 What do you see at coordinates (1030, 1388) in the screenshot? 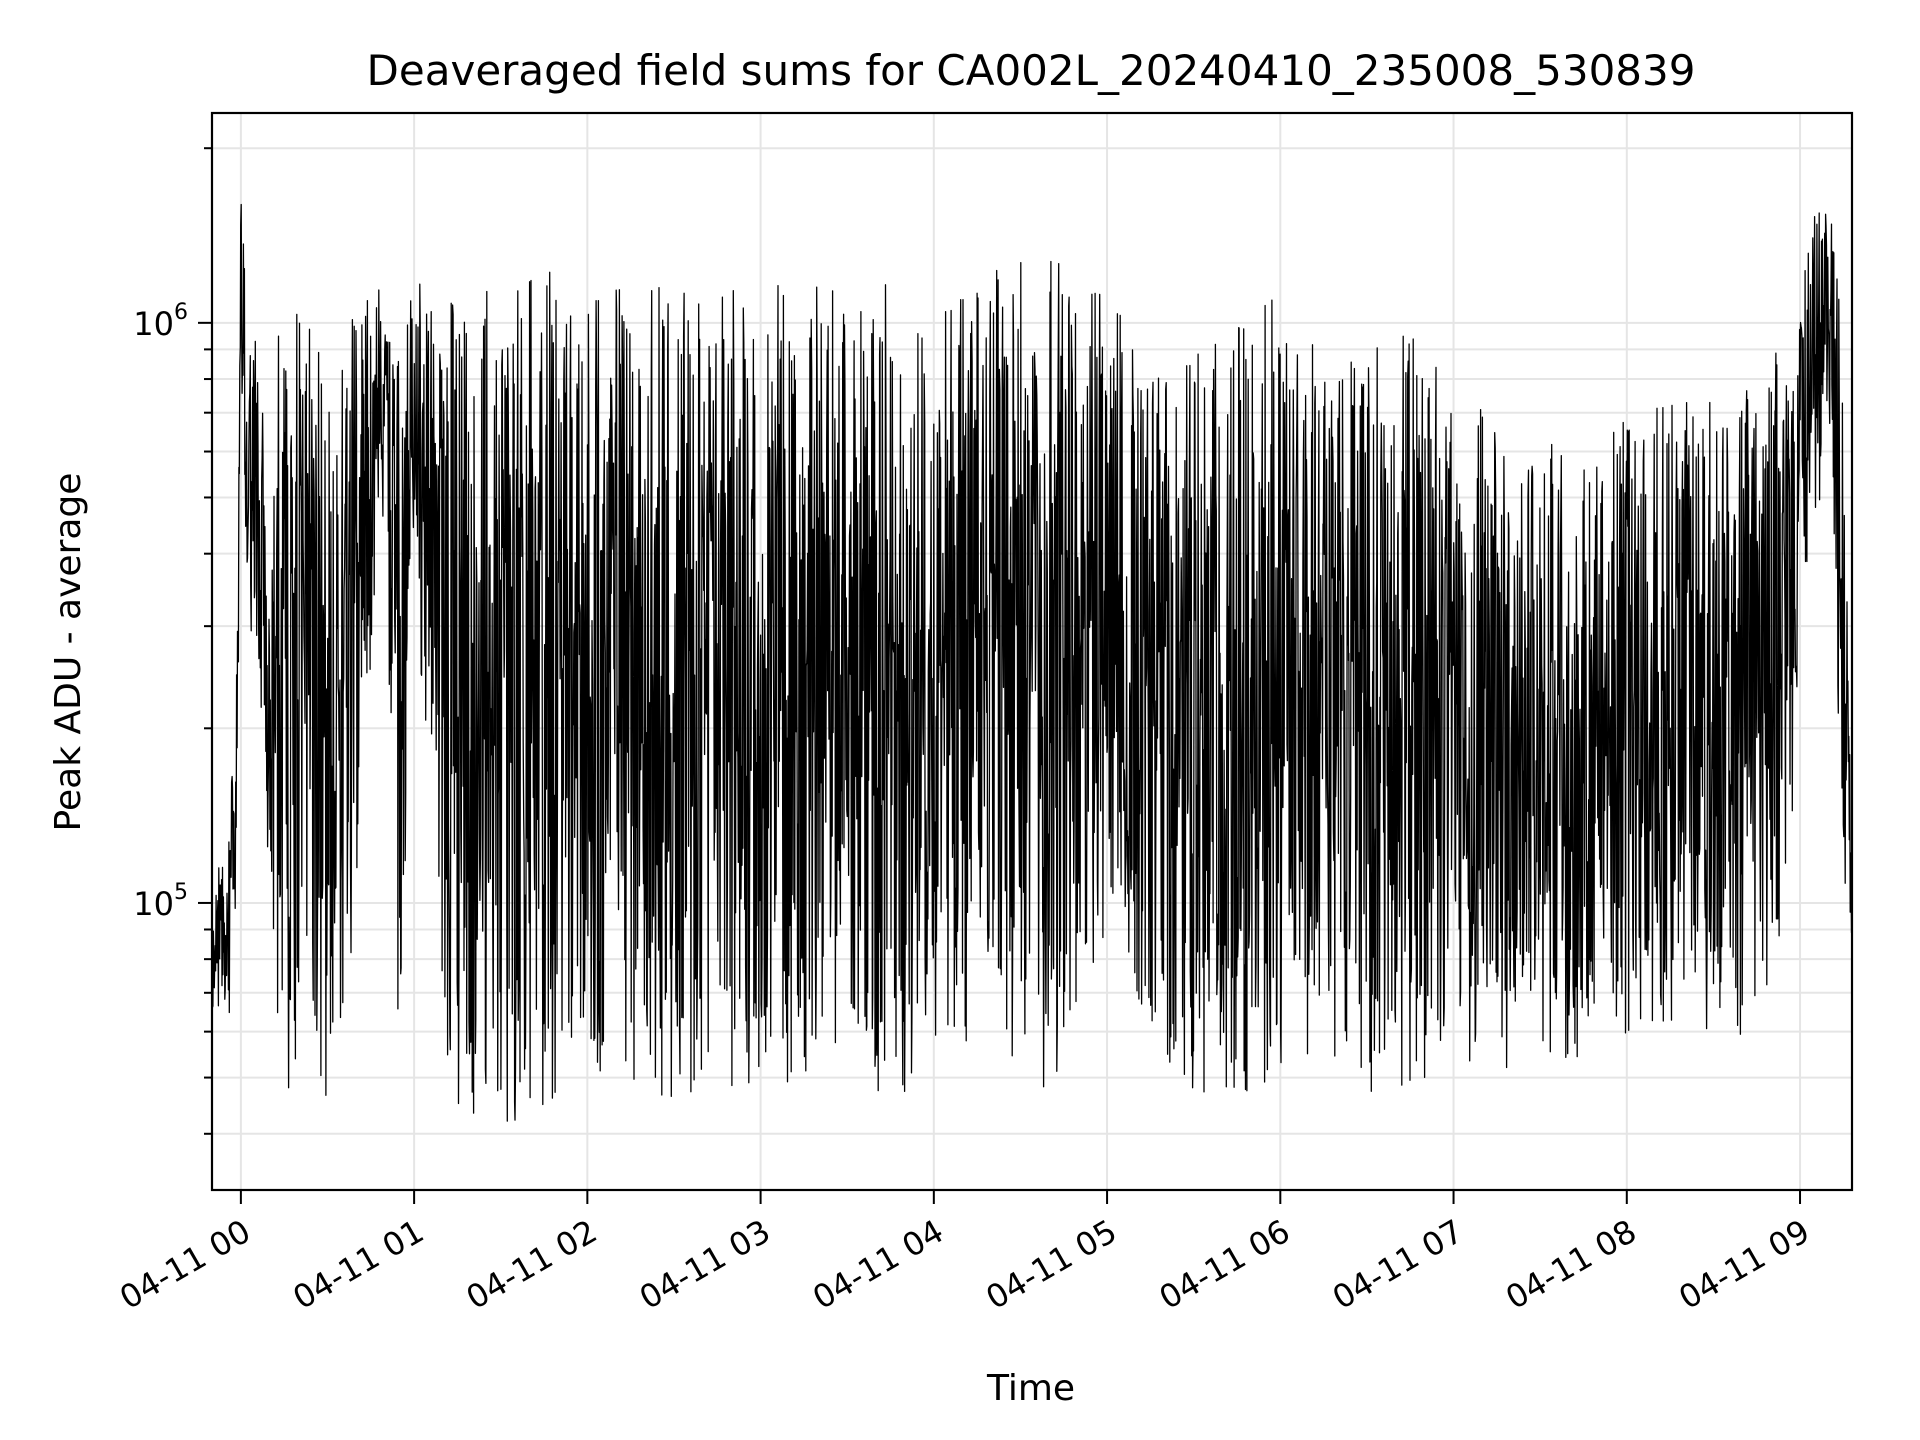
I see `x-axis-label: Time` at bounding box center [1030, 1388].